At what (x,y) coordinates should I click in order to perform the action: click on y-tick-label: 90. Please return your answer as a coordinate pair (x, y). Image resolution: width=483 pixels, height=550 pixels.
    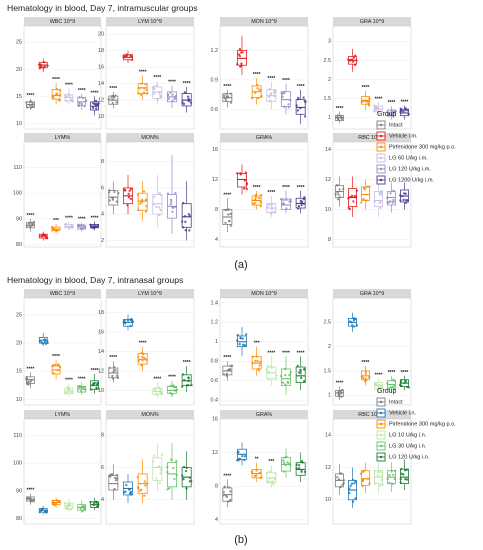
    Looking at the image, I should click on (19, 491).